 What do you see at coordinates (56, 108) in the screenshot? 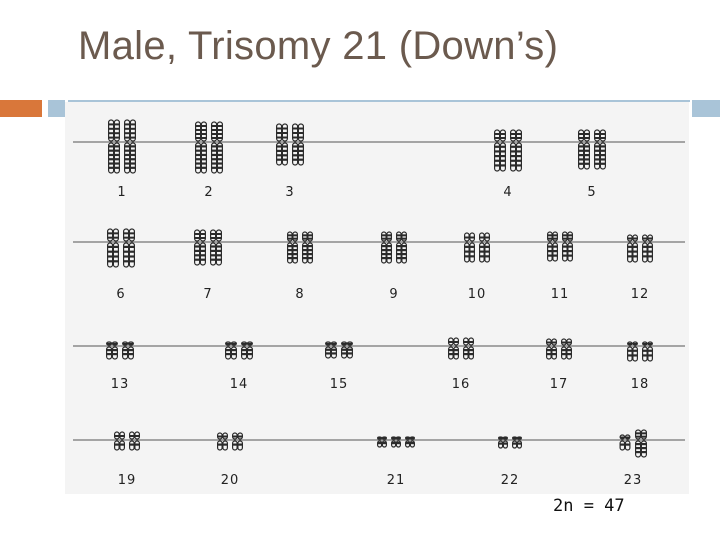
I see `accent-square-blue` at bounding box center [56, 108].